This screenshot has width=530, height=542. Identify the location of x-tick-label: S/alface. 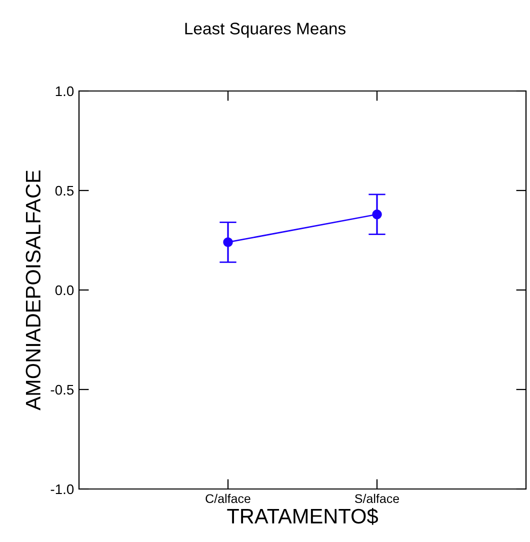
(377, 499).